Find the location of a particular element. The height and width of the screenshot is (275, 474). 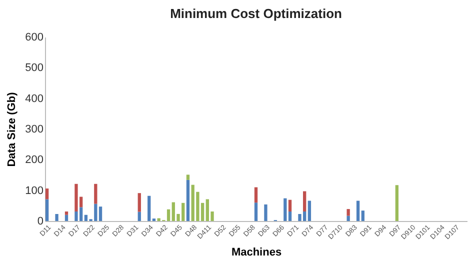

y-tick-label: 0 is located at coordinates (40, 222).